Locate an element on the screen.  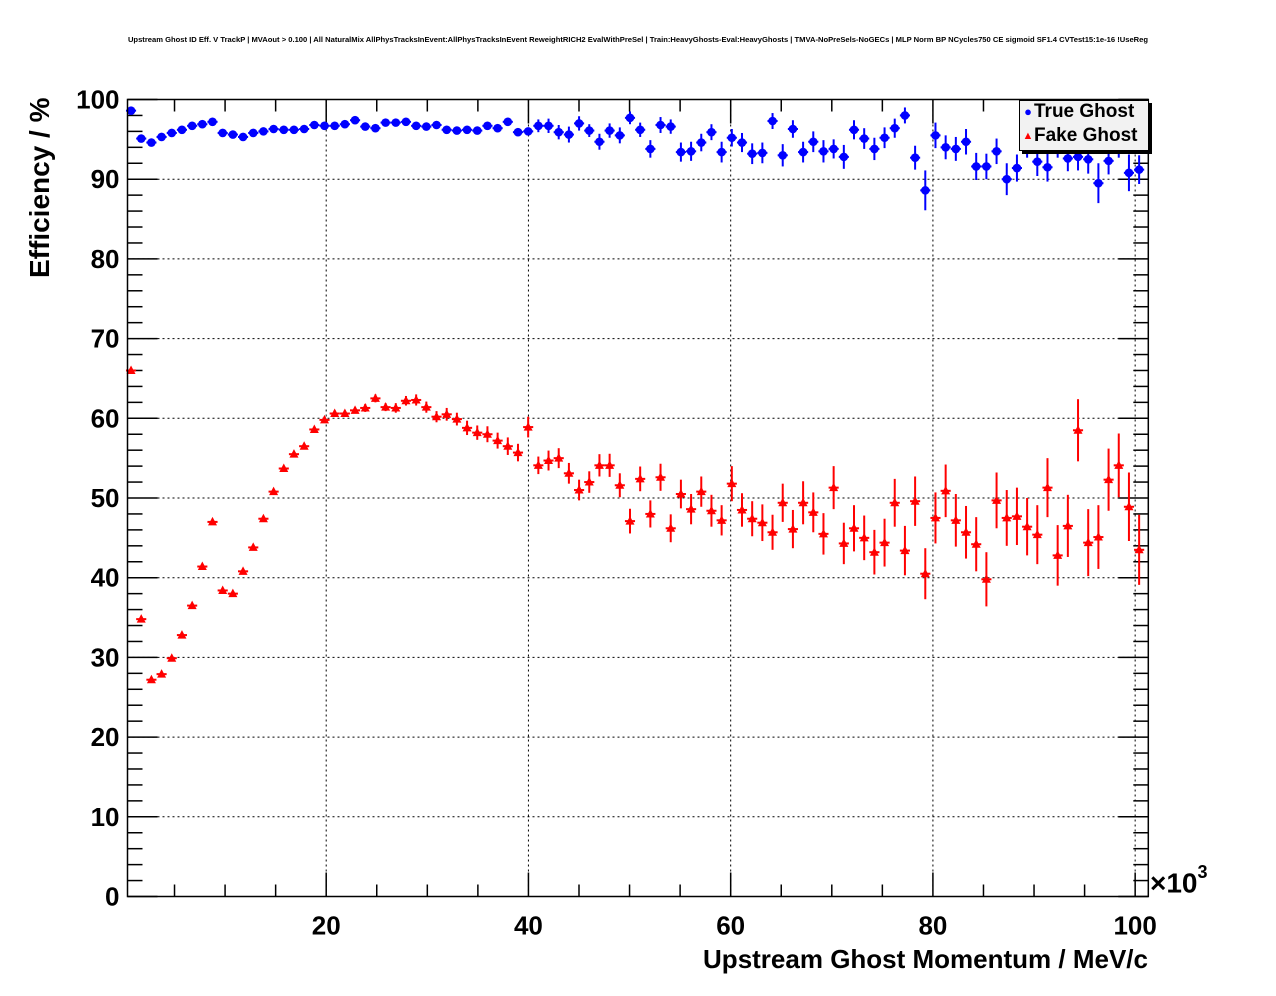
y-tick-label: 50 is located at coordinates (105, 498).